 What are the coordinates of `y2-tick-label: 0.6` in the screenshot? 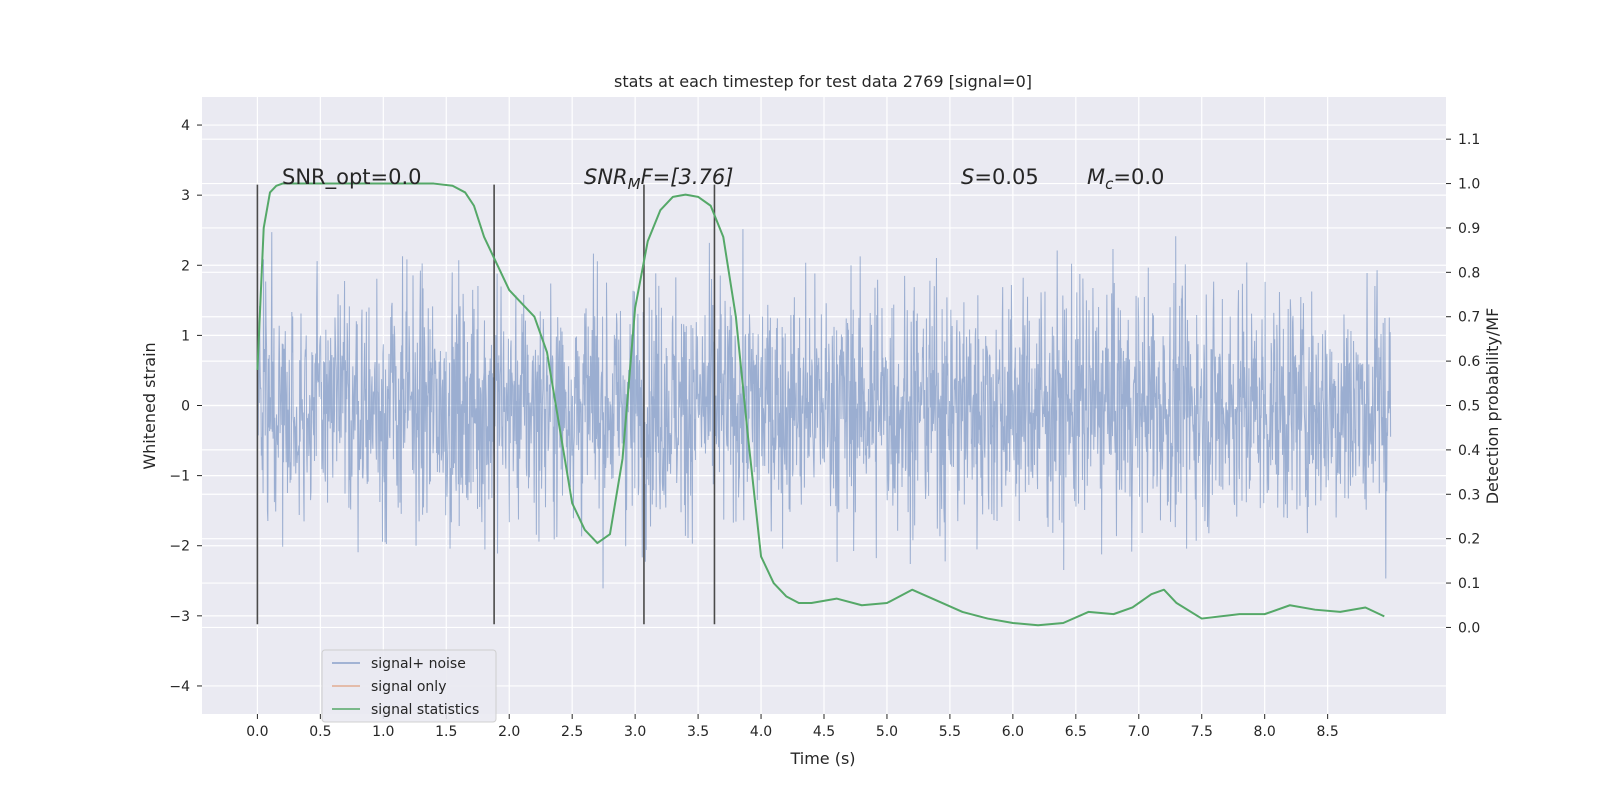 It's located at (1469, 362).